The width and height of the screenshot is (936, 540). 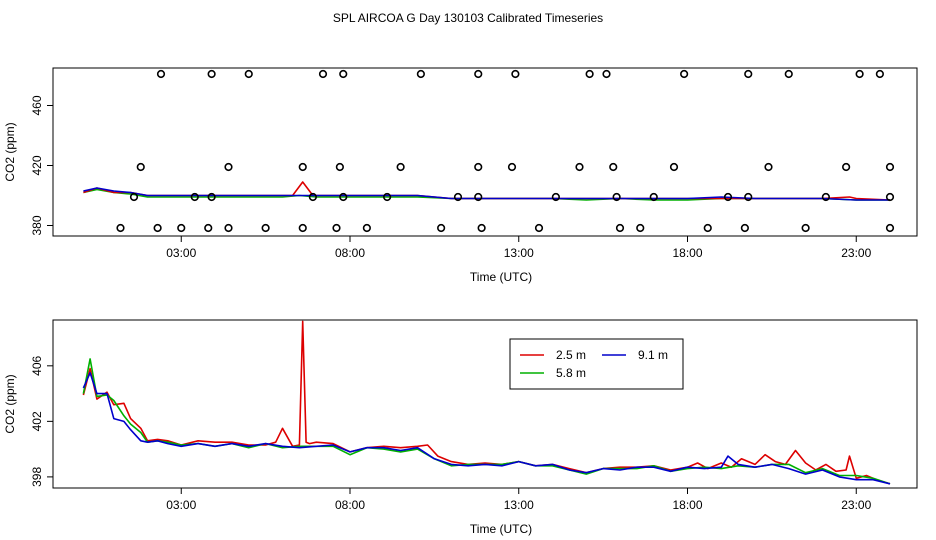 I want to click on y-tick-label: 460, so click(x=37, y=105).